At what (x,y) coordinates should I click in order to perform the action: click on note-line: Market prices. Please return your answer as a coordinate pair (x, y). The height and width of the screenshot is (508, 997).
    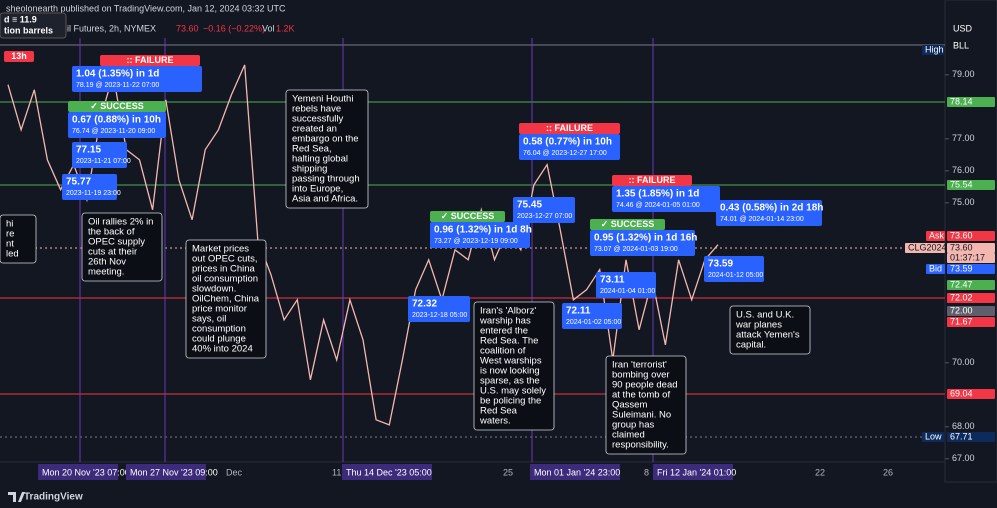
    Looking at the image, I should click on (220, 249).